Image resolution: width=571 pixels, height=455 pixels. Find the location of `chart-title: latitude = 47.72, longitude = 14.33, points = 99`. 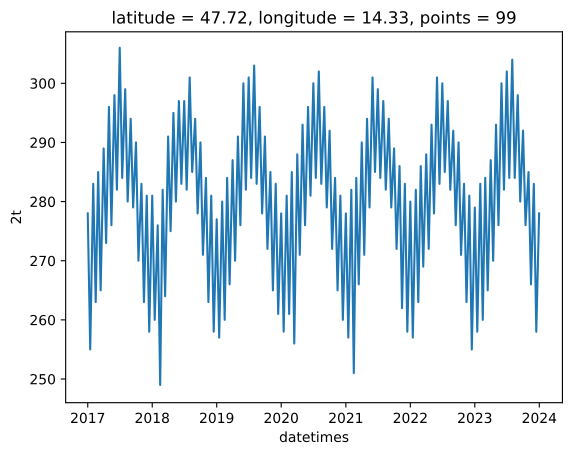

chart-title: latitude = 47.72, longitude = 14.33, points = 99 is located at coordinates (314, 18).